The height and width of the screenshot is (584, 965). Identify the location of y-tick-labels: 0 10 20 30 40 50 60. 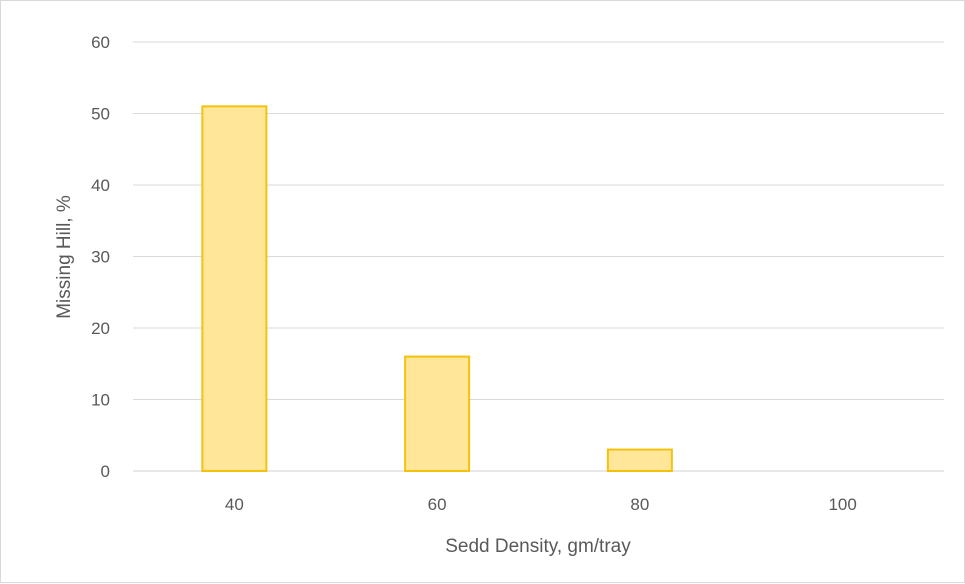
(100, 257).